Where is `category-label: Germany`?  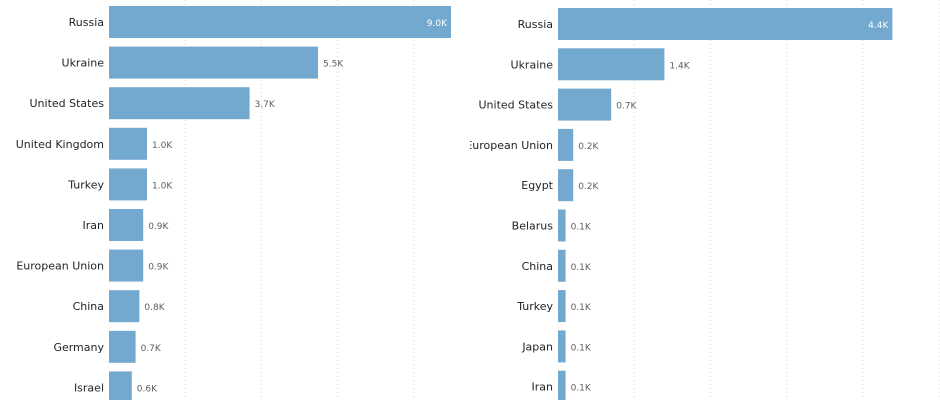 category-label: Germany is located at coordinates (78, 347).